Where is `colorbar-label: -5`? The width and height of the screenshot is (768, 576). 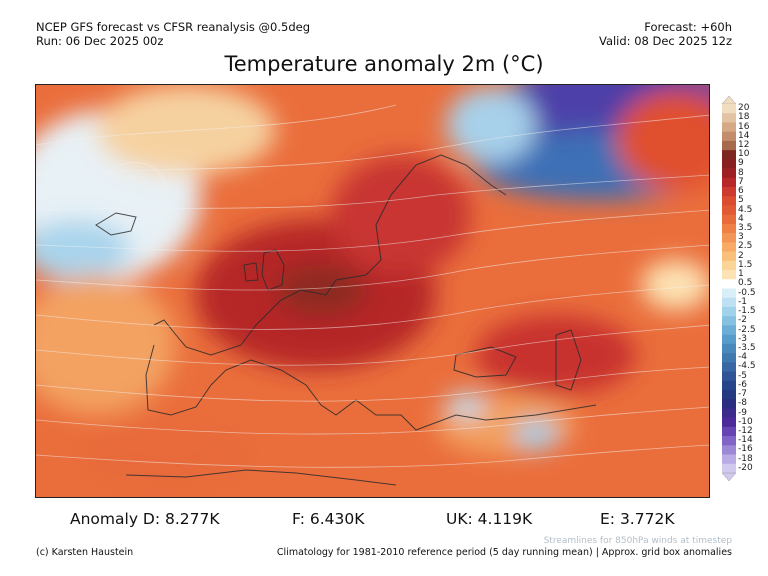
colorbar-label: -5 is located at coordinates (742, 375).